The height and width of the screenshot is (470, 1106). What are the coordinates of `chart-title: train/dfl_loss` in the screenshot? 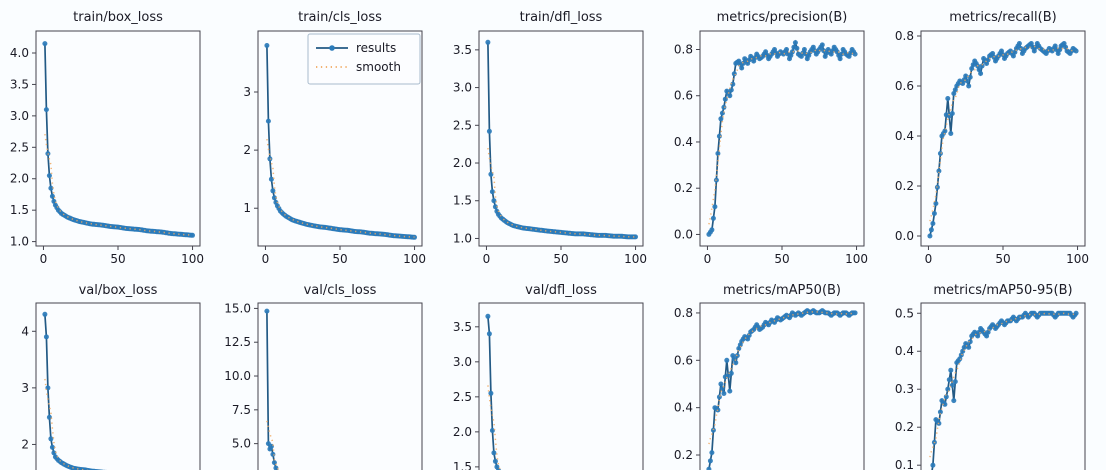 It's located at (561, 17).